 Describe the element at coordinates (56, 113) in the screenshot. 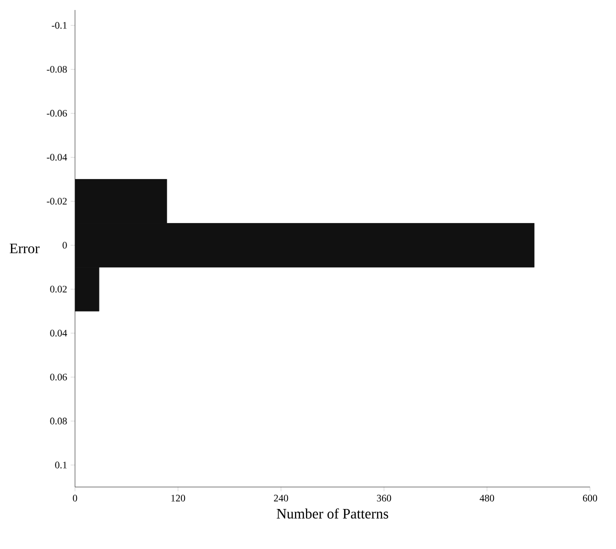

I see `y-tick-label: -0.06` at that location.